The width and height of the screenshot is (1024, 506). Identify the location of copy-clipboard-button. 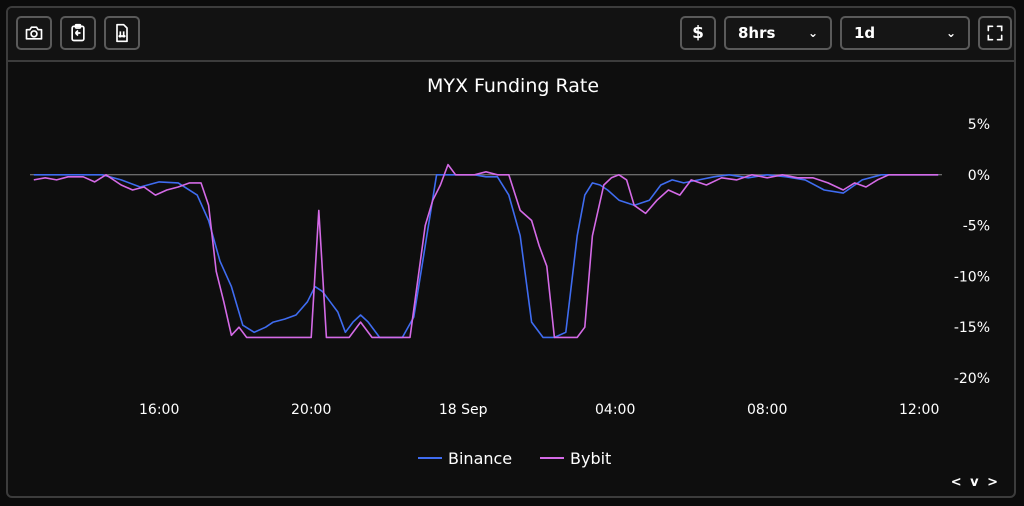
(78, 33).